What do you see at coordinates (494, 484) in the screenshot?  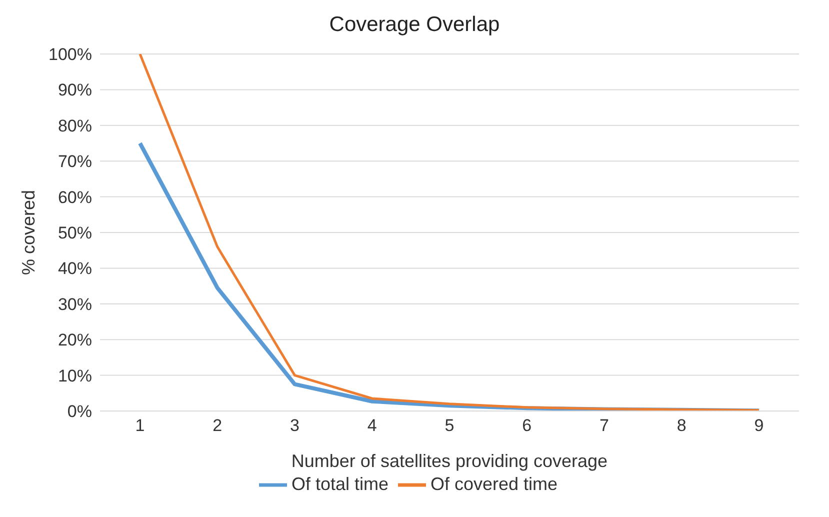 I see `legend-label: Of covered time` at bounding box center [494, 484].